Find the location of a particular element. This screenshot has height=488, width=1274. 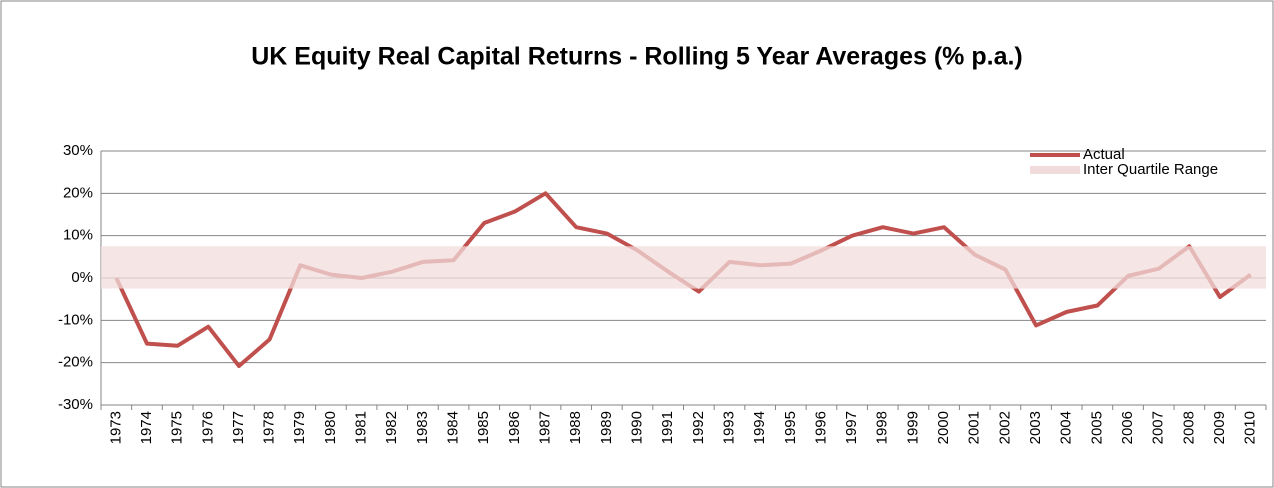

x-tick-label: 1981 is located at coordinates (361, 427).